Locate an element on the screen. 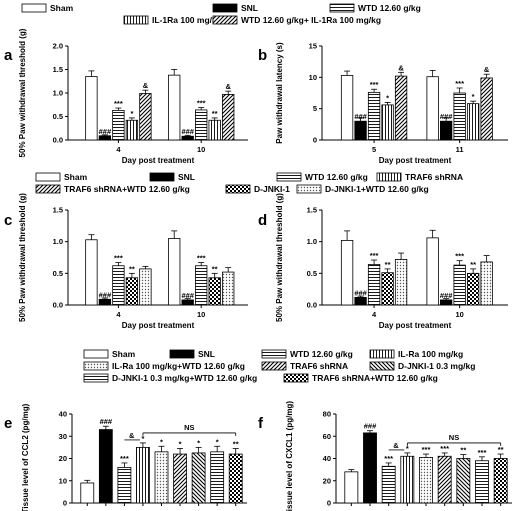 The width and height of the screenshot is (520, 511). y-axis-title: Tissue level of CXCL1 (pg/mg) is located at coordinates (289, 456).